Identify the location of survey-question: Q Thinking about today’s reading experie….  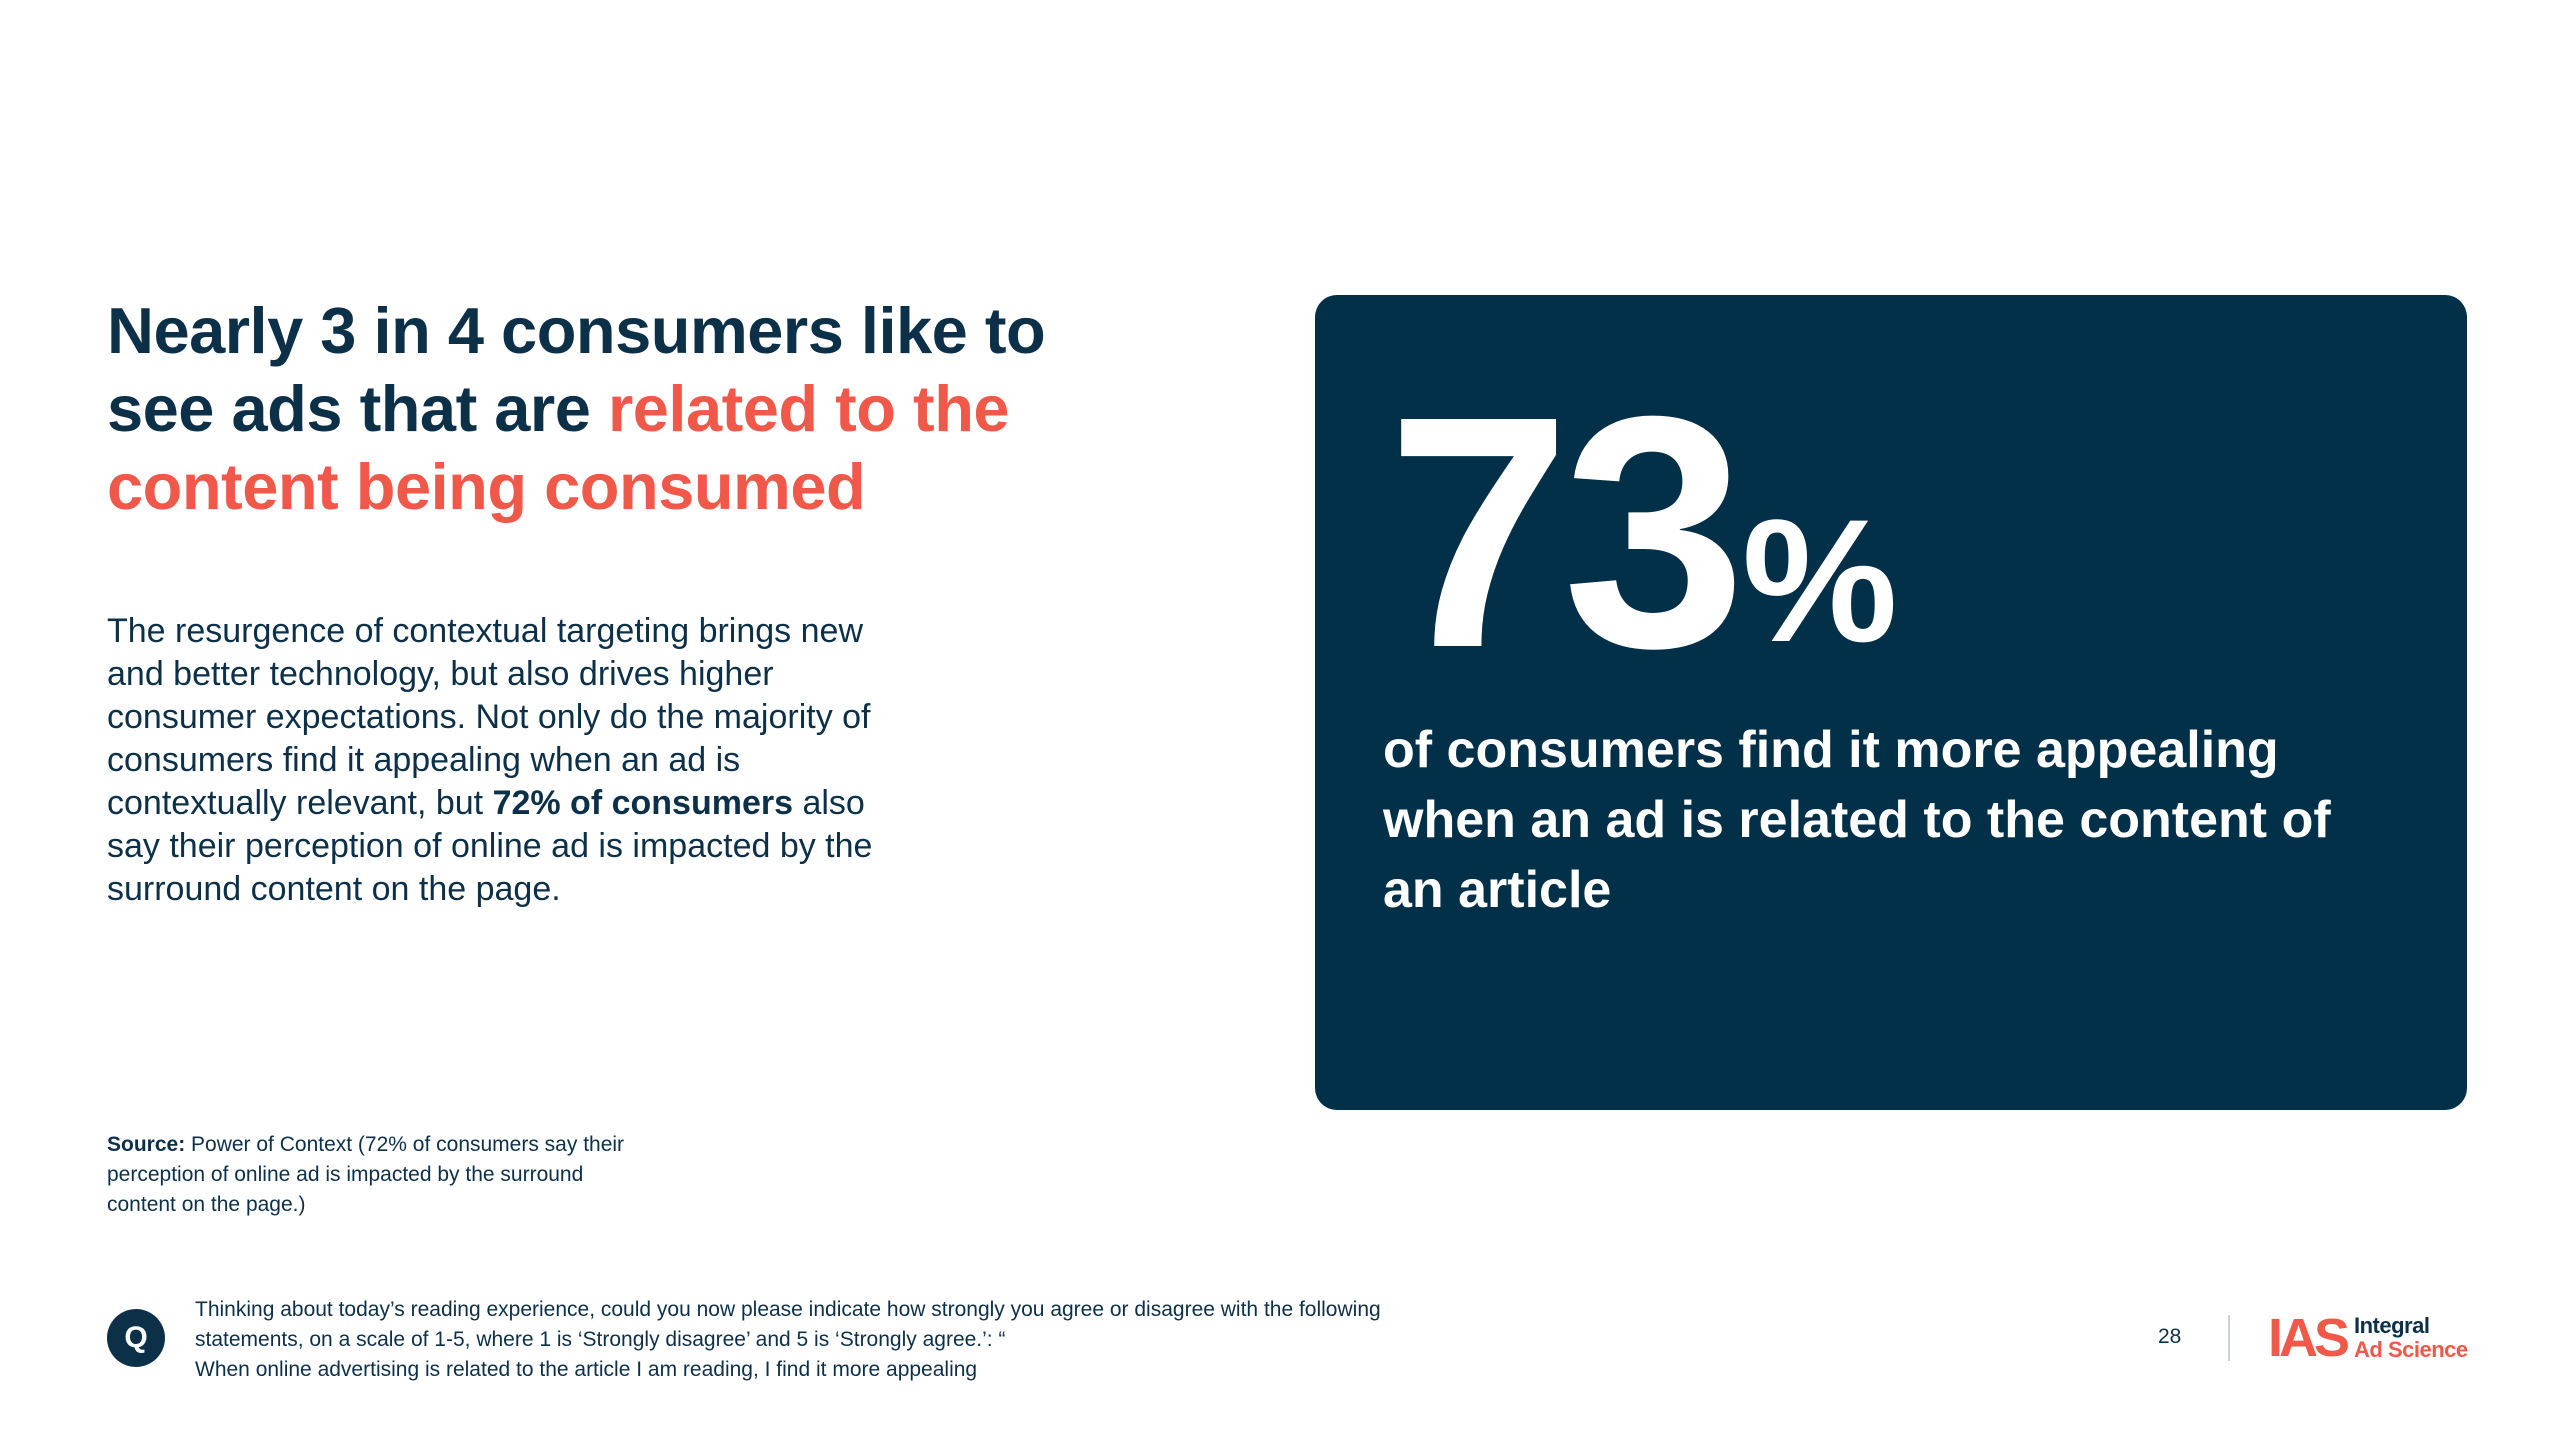
(832, 1340).